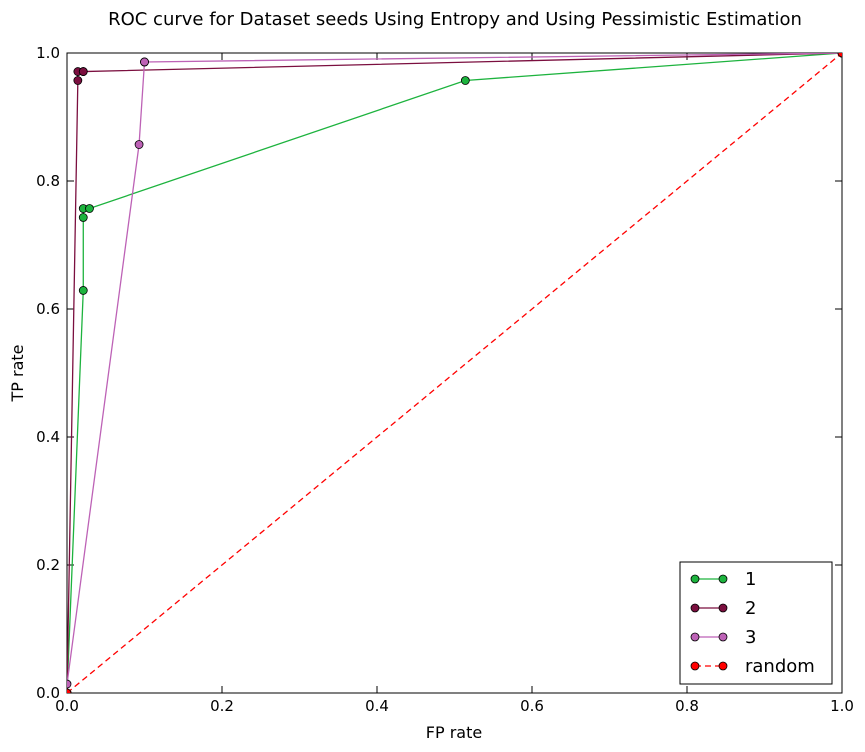 This screenshot has width=865, height=752. I want to click on x-tick-label: 0.6, so click(532, 706).